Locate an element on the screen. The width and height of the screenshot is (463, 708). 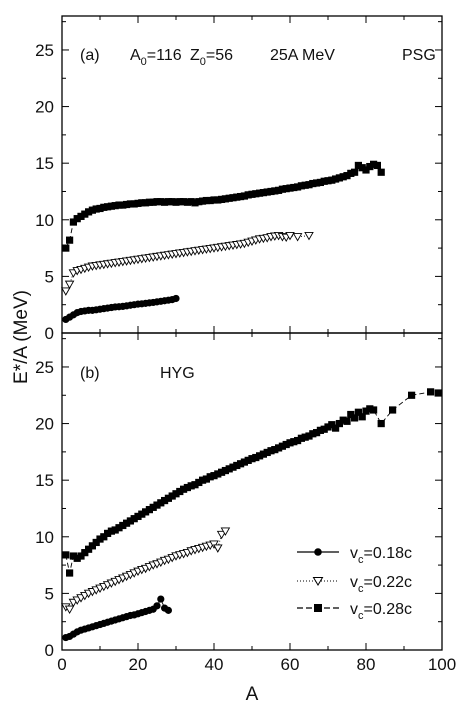
panel-b-model-label: HYG is located at coordinates (177, 373).